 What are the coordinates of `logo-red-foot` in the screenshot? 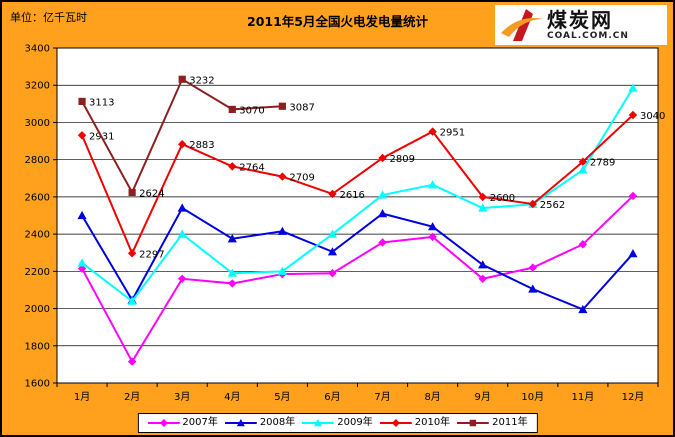 It's located at (517, 37).